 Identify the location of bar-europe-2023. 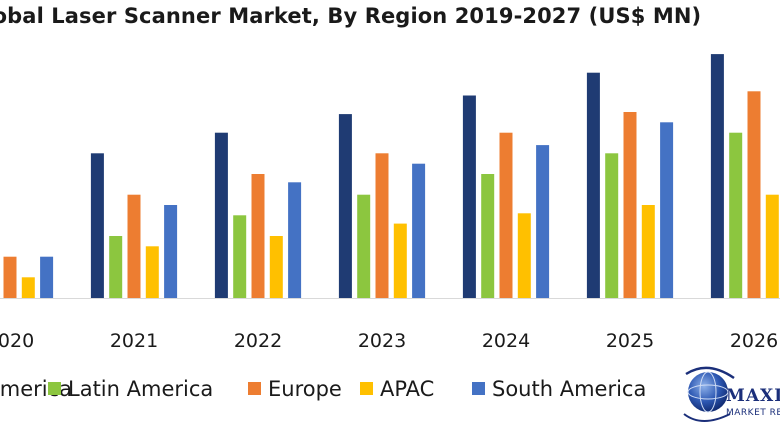
(382, 225).